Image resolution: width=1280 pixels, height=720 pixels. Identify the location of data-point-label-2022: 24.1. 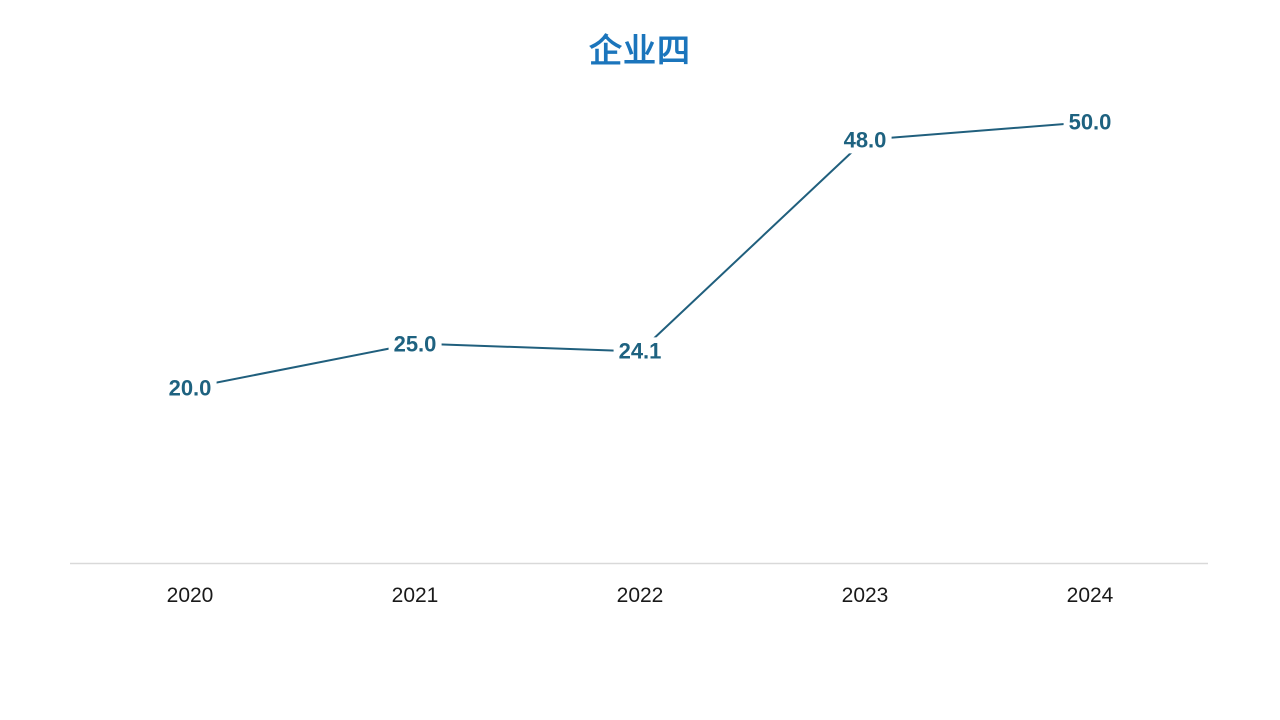
(640, 351).